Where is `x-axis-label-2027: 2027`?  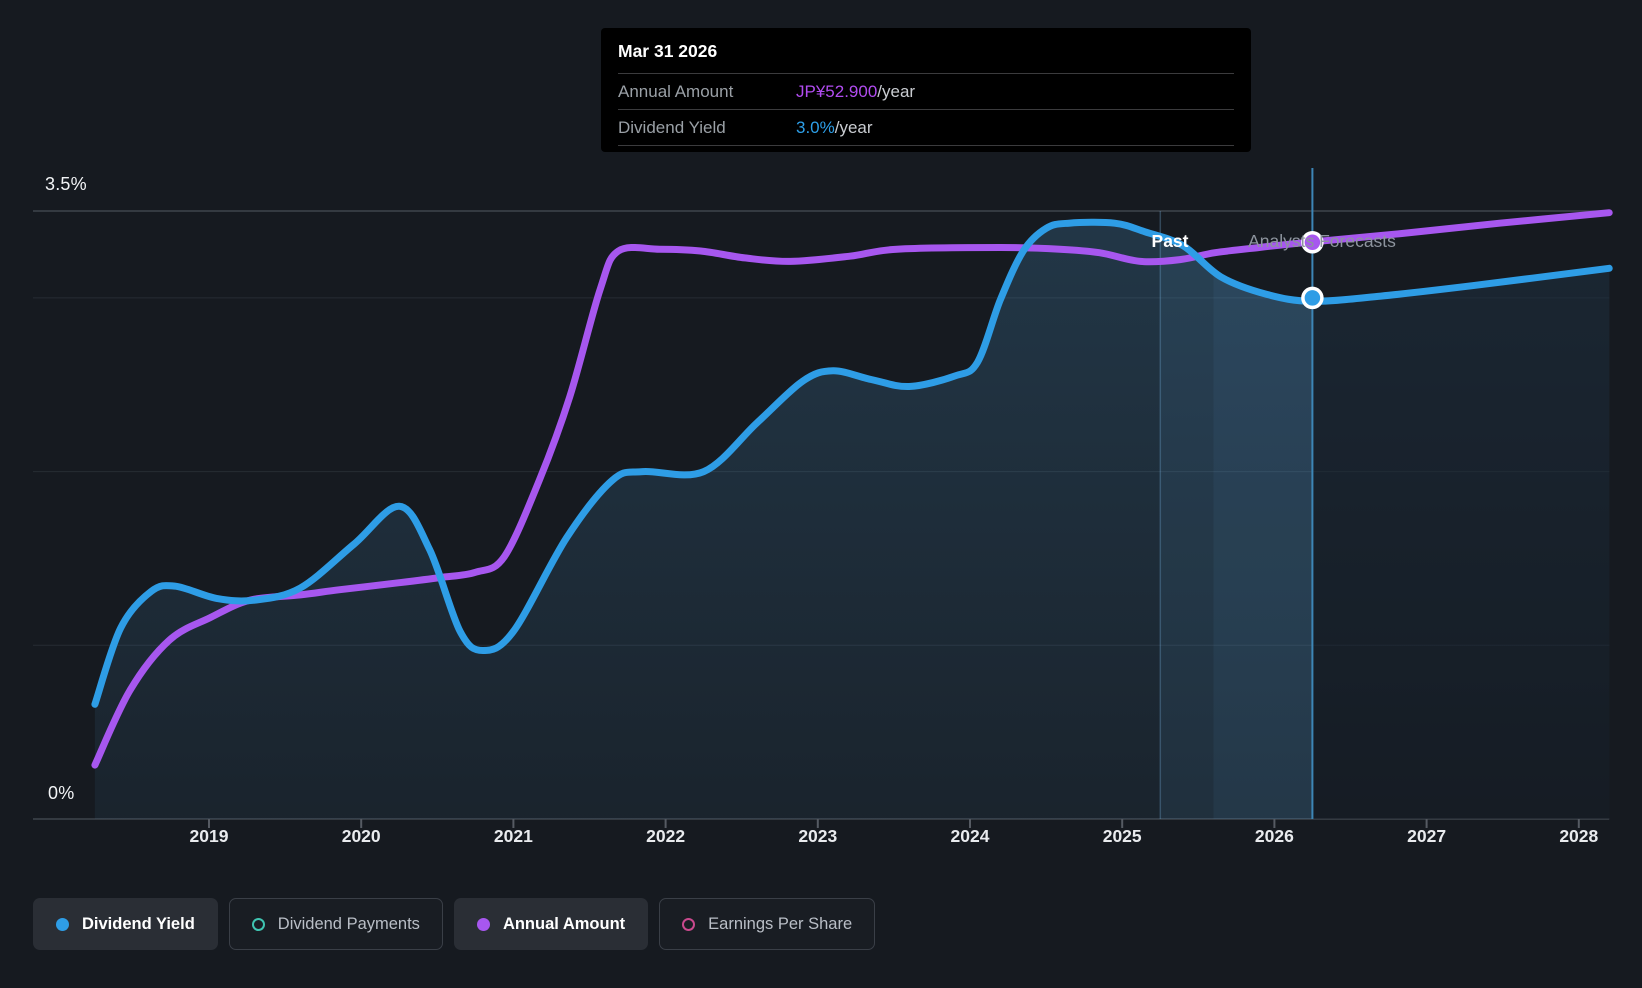 x-axis-label-2027: 2027 is located at coordinates (1427, 836).